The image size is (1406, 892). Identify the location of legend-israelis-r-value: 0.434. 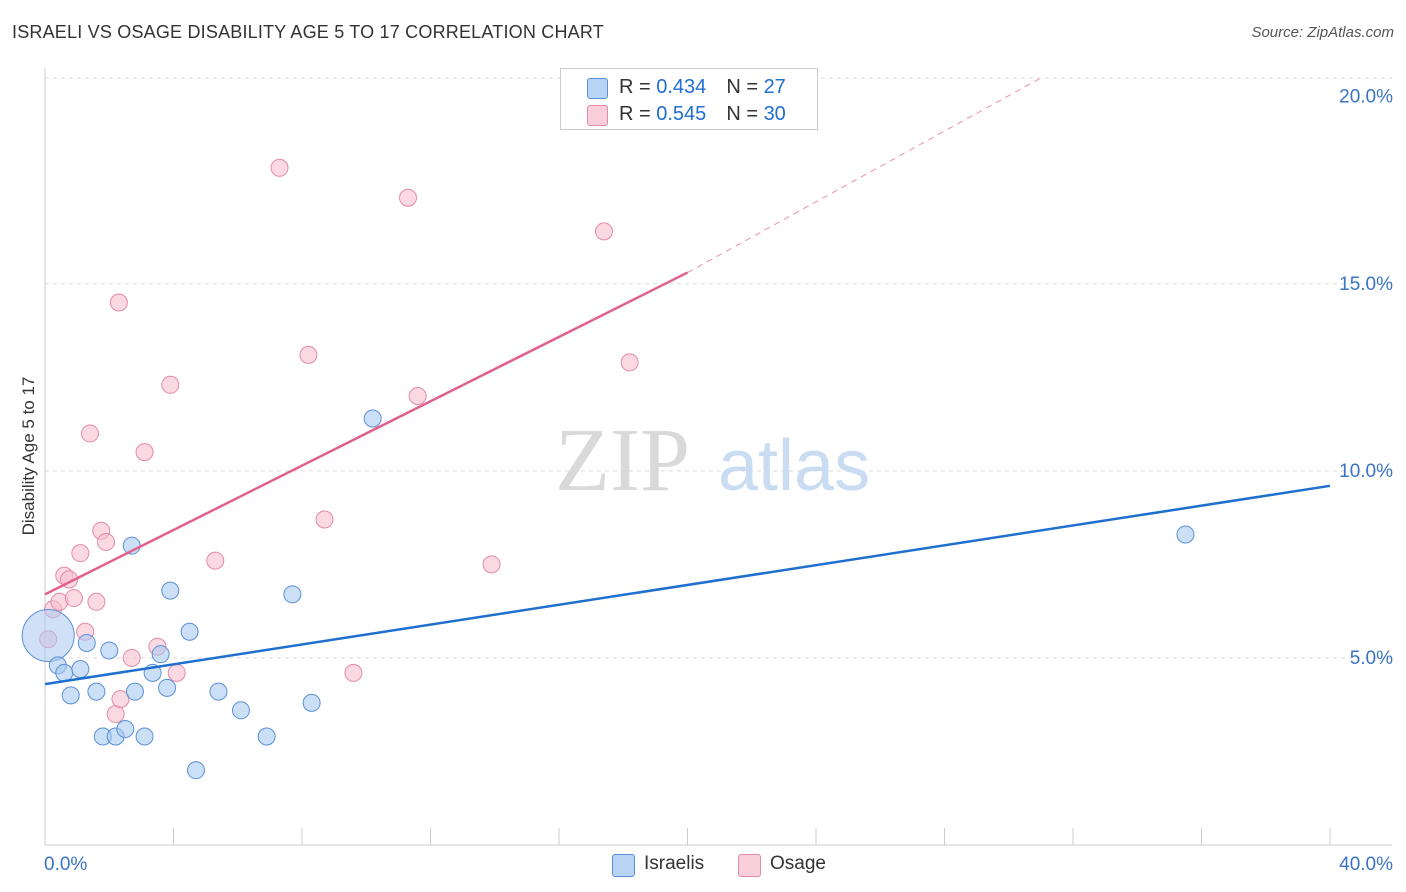
(681, 87).